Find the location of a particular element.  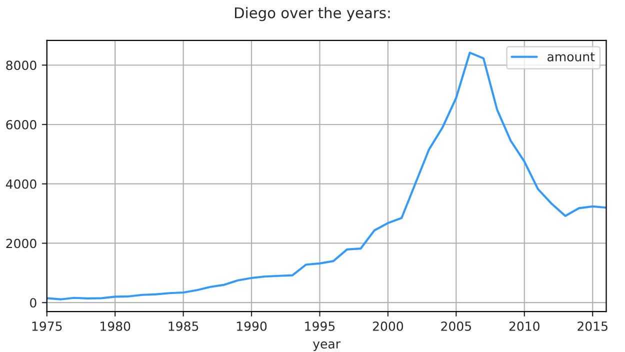

x-tick-label: 2015 is located at coordinates (593, 326).